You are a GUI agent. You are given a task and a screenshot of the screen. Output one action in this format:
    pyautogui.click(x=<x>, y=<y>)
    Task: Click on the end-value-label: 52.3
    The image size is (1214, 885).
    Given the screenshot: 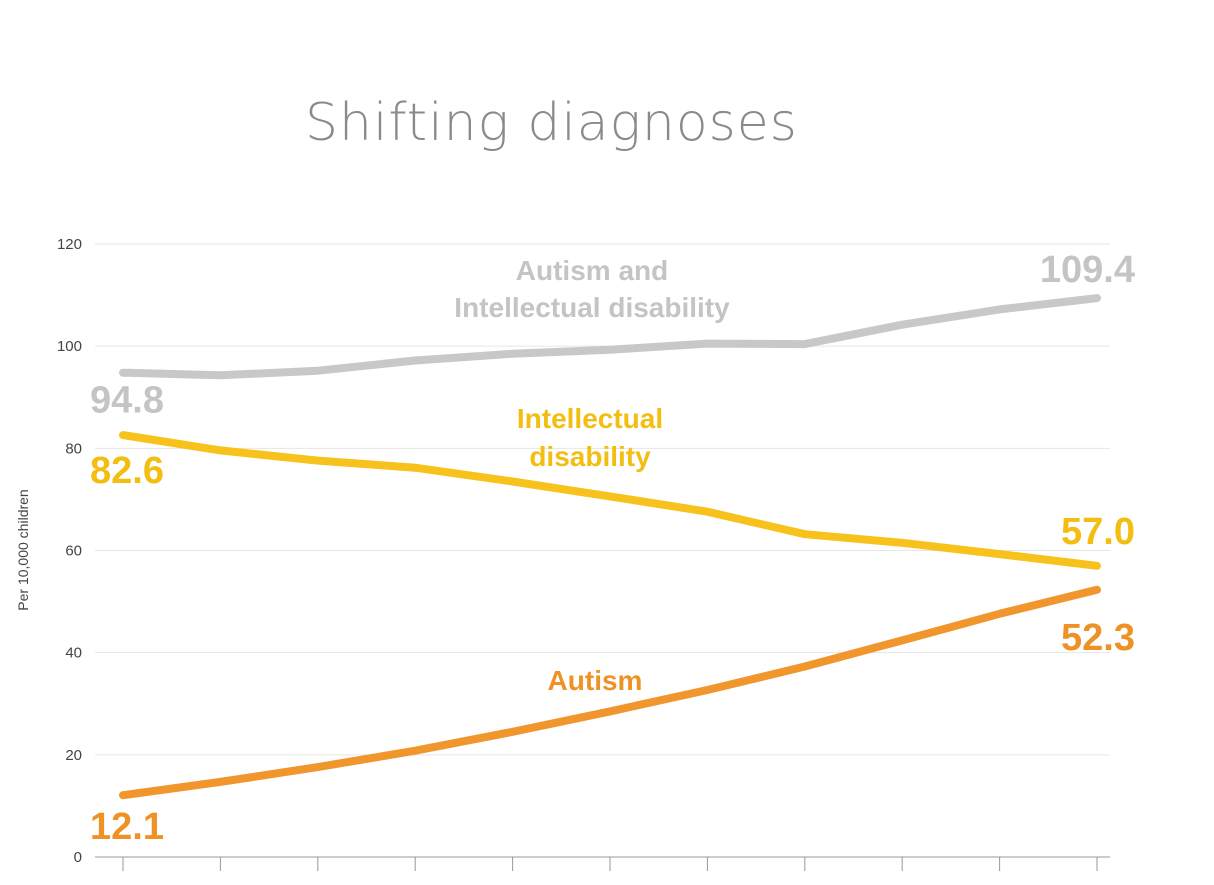 What is the action you would take?
    pyautogui.click(x=1098, y=638)
    